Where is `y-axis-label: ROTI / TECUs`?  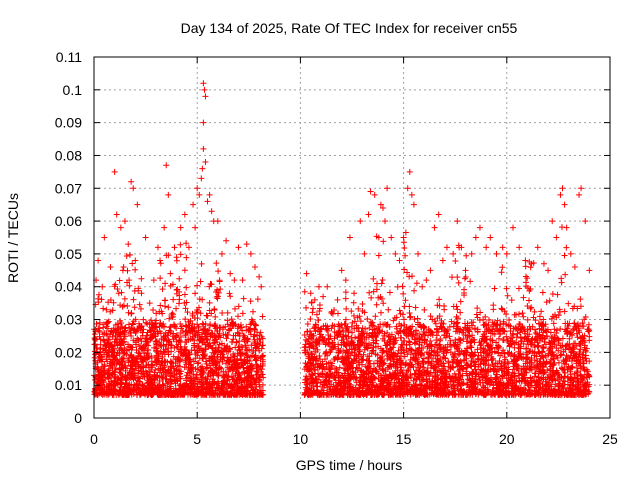
y-axis-label: ROTI / TECUs is located at coordinates (13, 238).